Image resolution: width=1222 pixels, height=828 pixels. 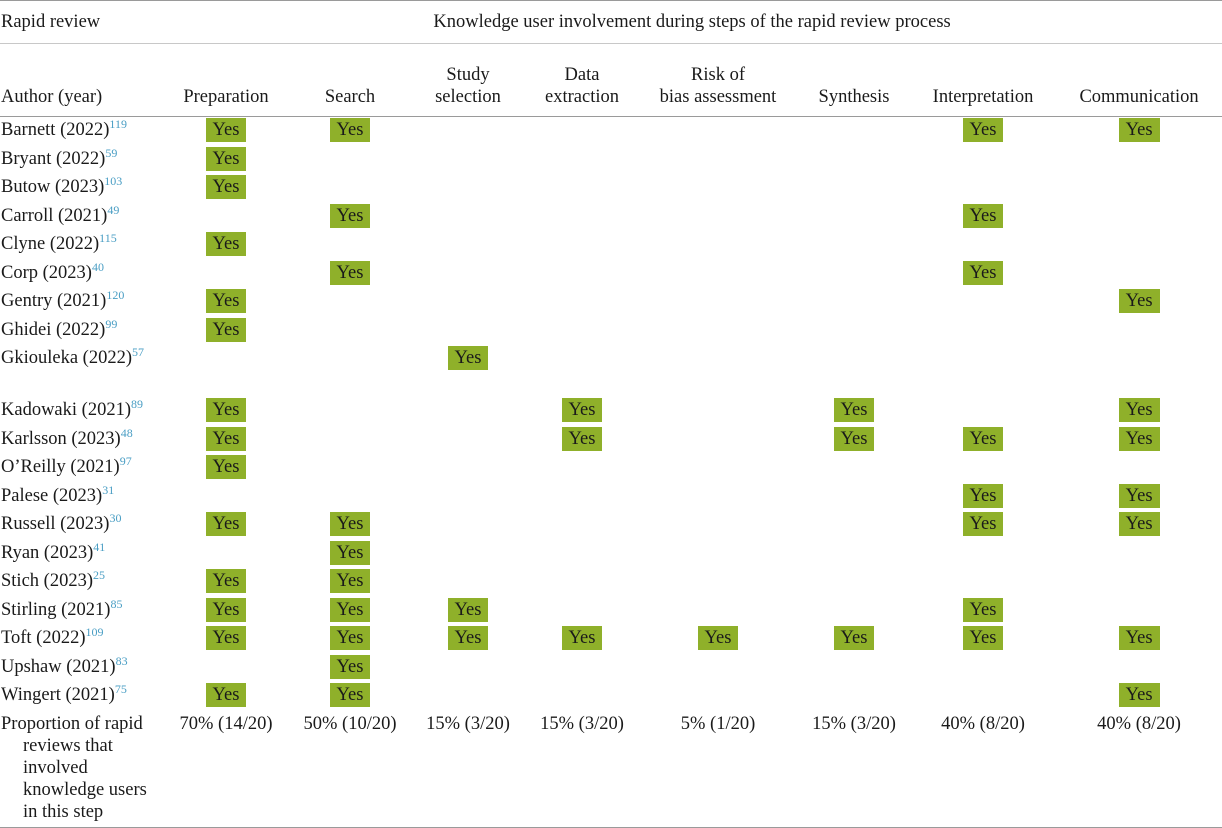 What do you see at coordinates (115, 517) in the screenshot?
I see `reference-link: 30` at bounding box center [115, 517].